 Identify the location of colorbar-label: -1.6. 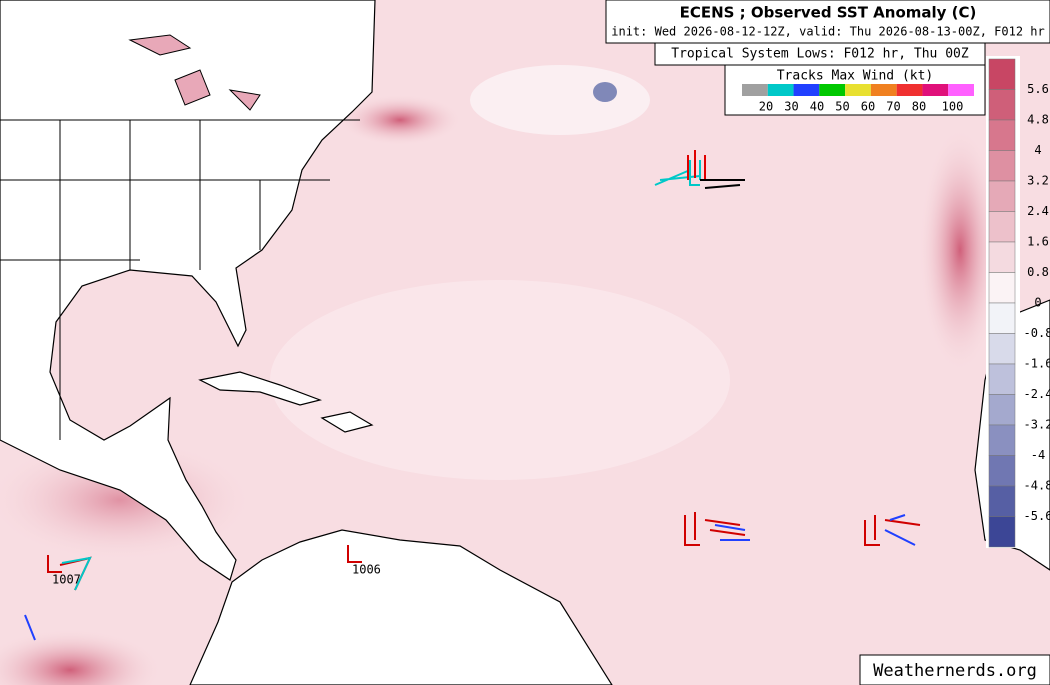
(1037, 364).